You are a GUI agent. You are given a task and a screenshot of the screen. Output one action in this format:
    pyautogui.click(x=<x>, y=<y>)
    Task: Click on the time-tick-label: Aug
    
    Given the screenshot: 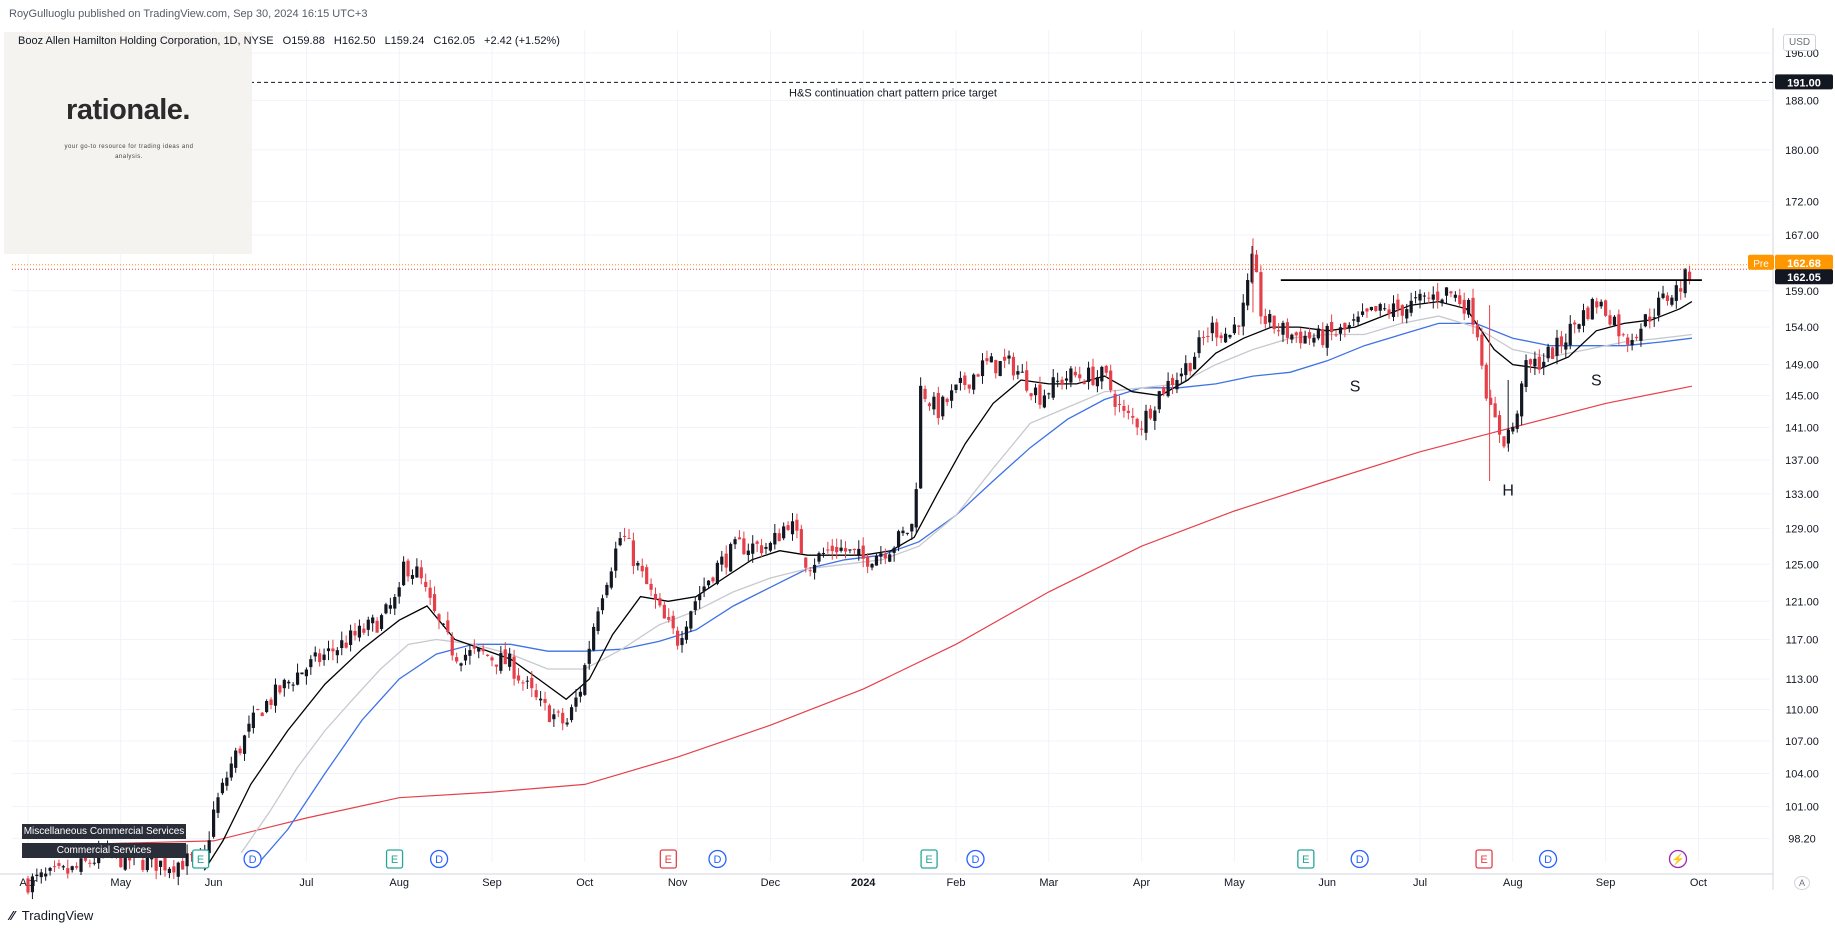 What is the action you would take?
    pyautogui.click(x=399, y=883)
    